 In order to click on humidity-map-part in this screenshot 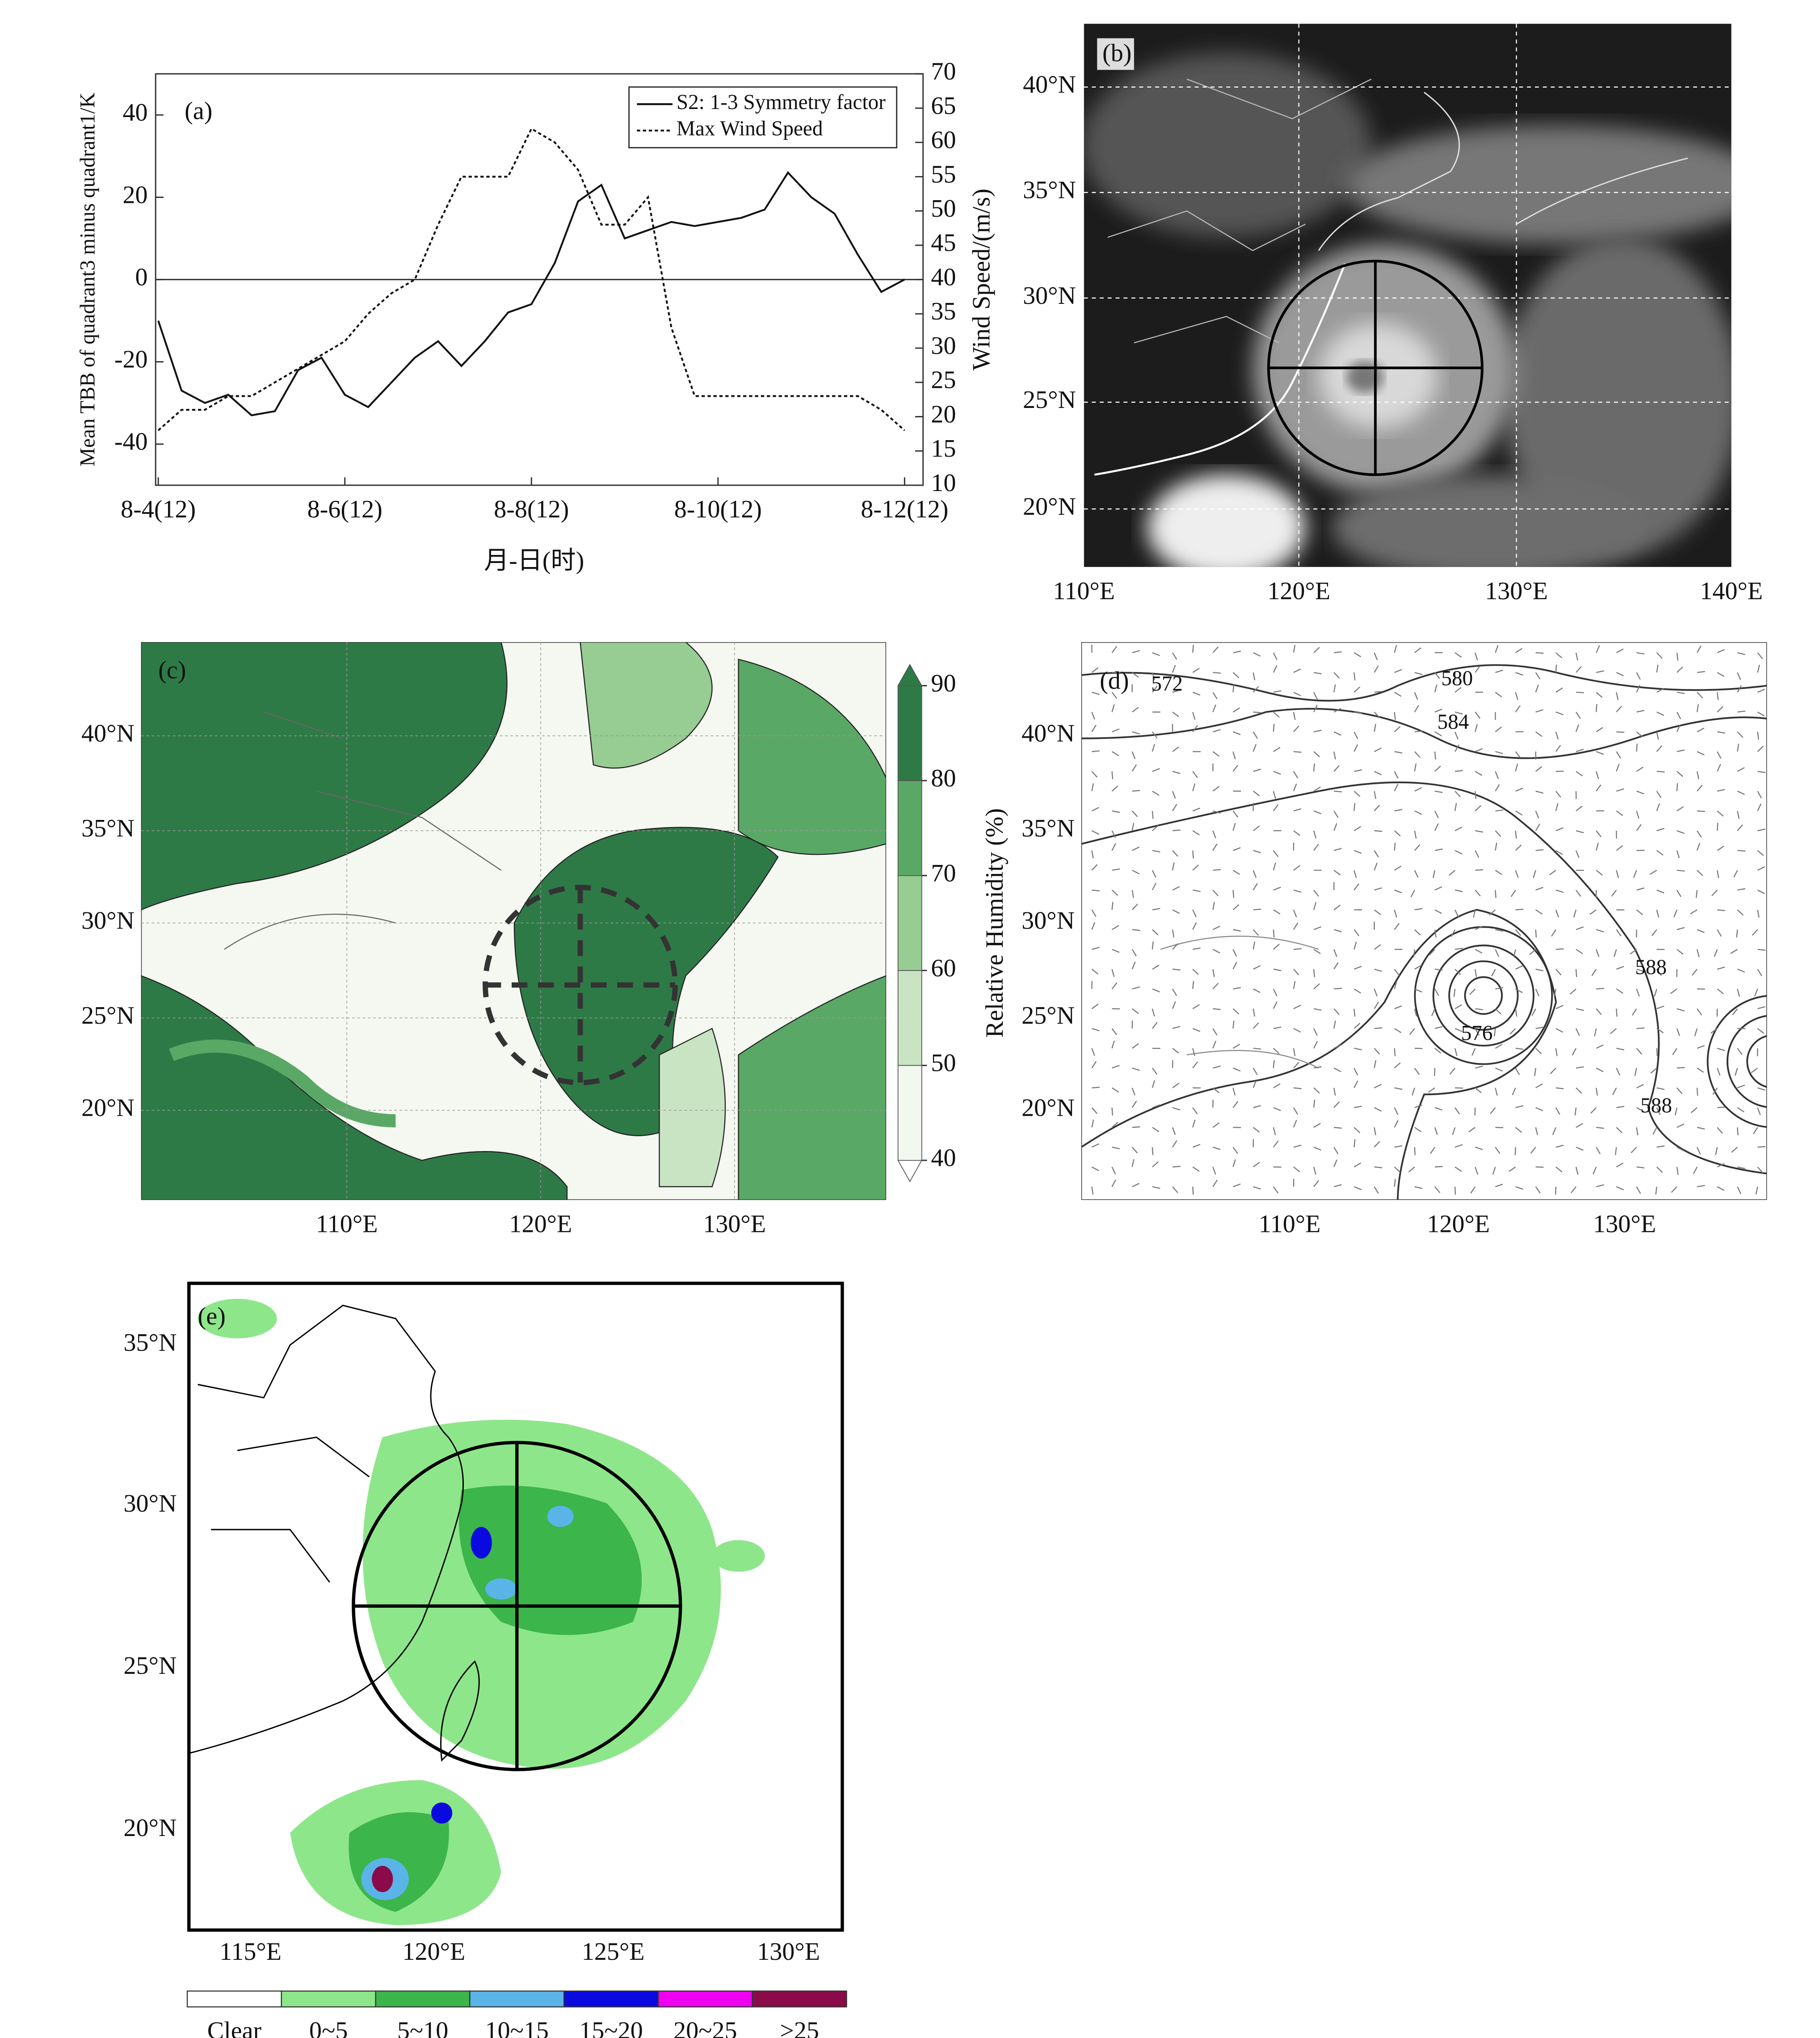, I will do `click(813, 756)`.